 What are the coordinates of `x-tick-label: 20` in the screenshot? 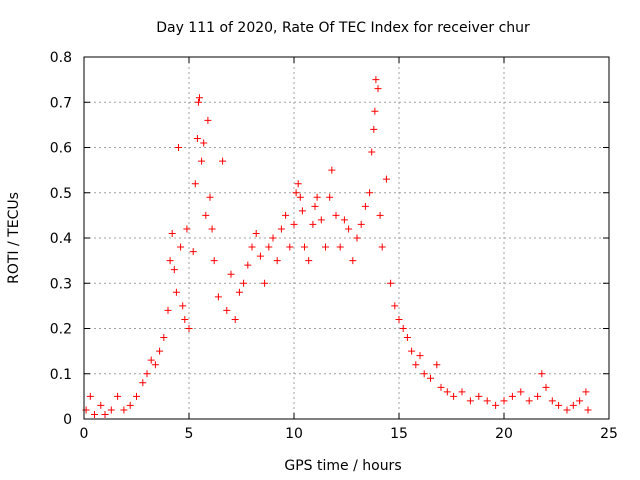 It's located at (504, 434).